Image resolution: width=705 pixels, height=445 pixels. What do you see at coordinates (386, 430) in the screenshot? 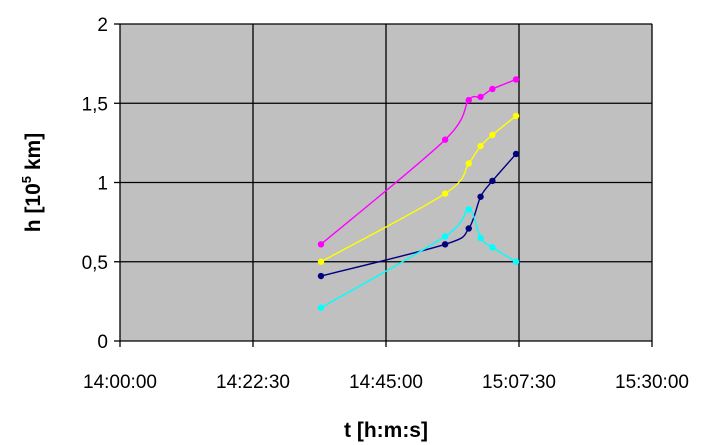
I see `x-axis-title: t [h:m:s]` at bounding box center [386, 430].